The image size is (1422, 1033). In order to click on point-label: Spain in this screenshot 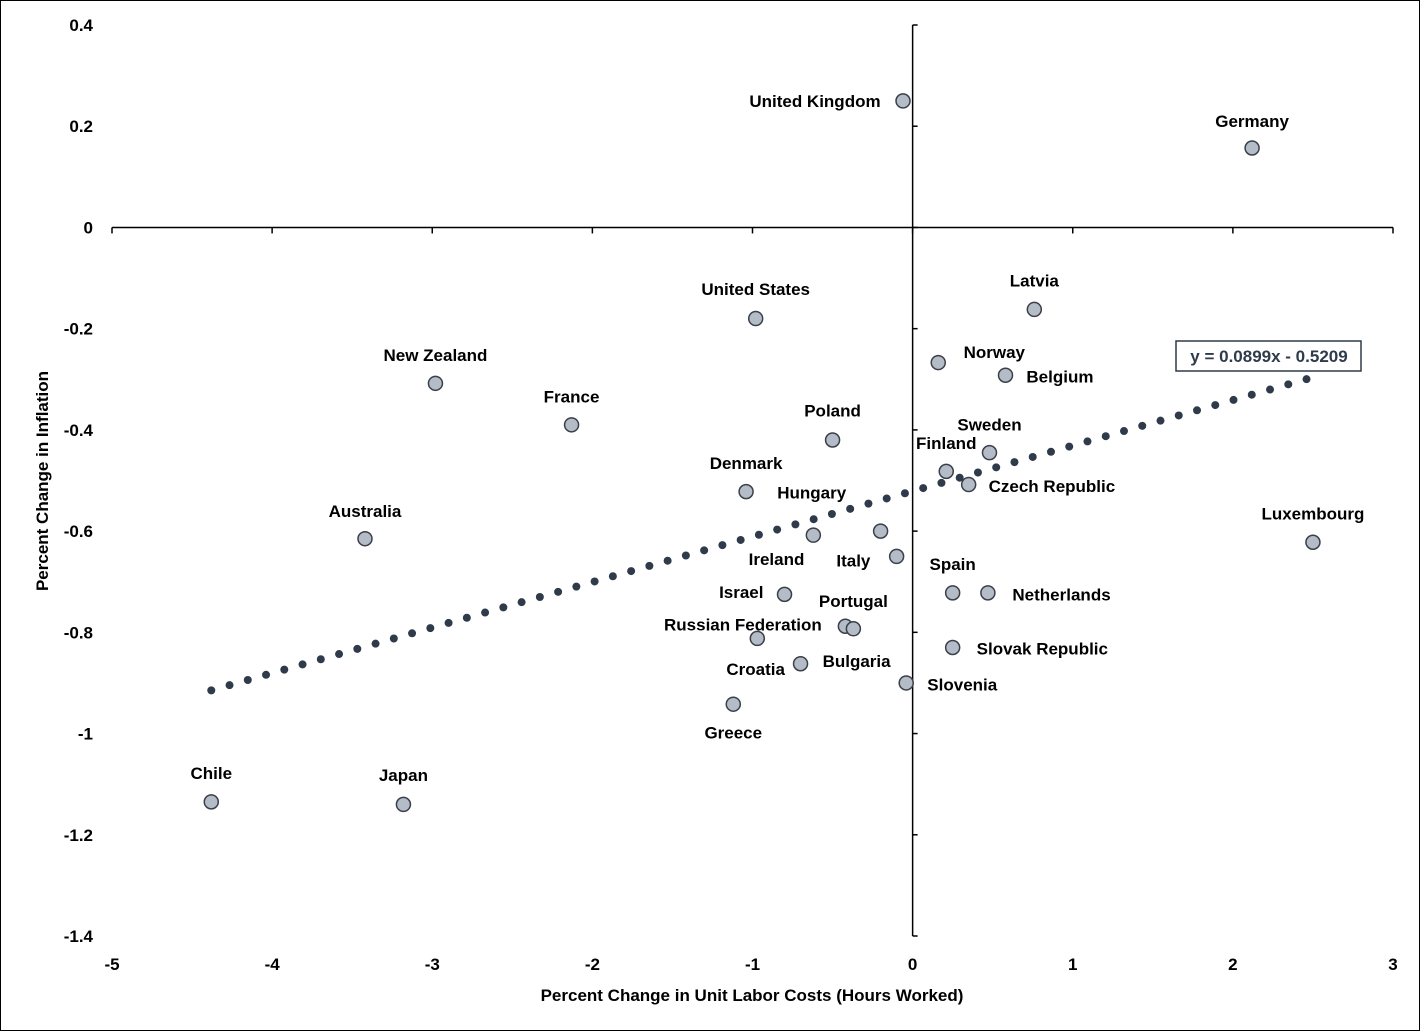, I will do `click(953, 564)`.